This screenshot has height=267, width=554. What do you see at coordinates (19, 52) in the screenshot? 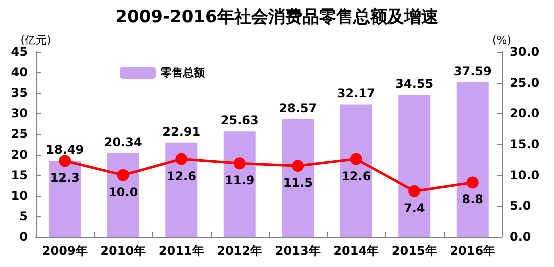
I see `y-tick-label: 45` at bounding box center [19, 52].